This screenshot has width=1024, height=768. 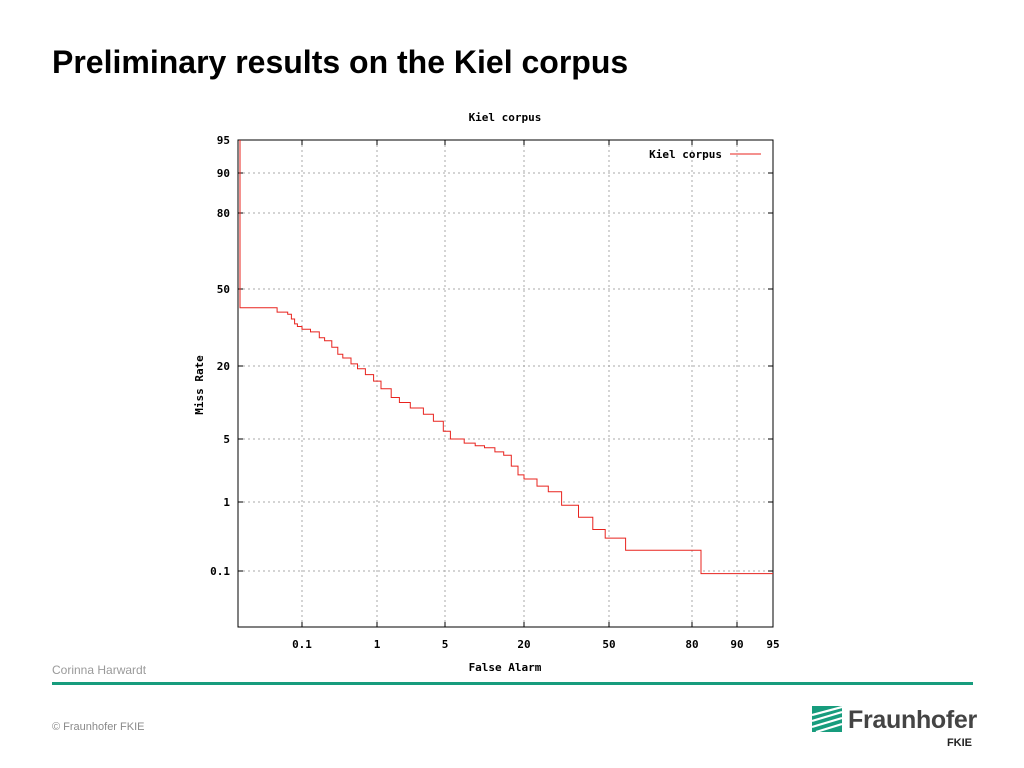 What do you see at coordinates (226, 439) in the screenshot?
I see `y-tick-label-5: 5` at bounding box center [226, 439].